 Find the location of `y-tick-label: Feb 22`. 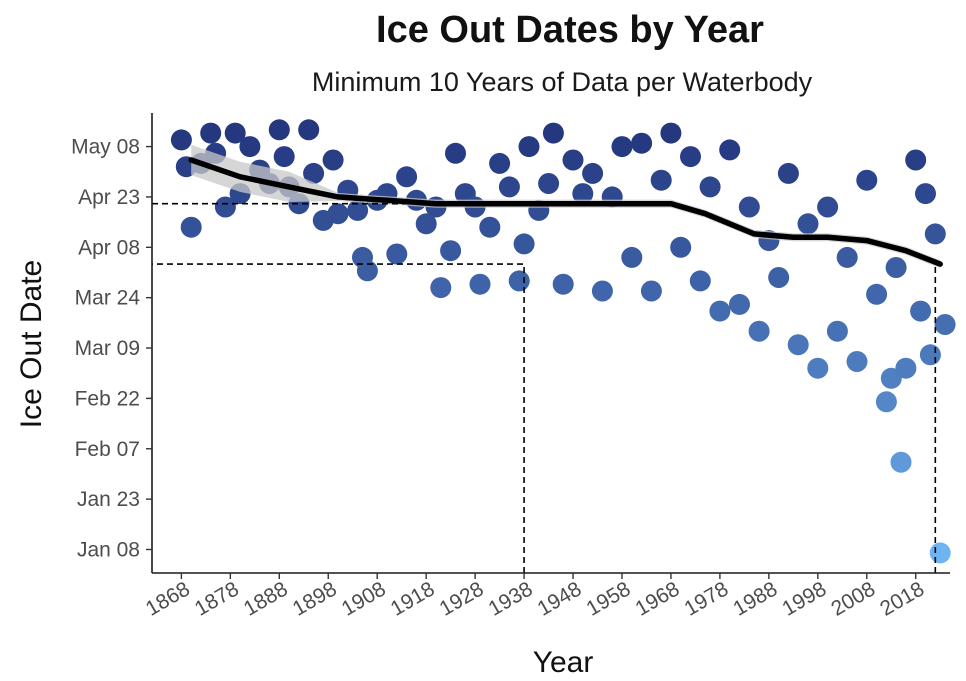

y-tick-label: Feb 22 is located at coordinates (107, 398).